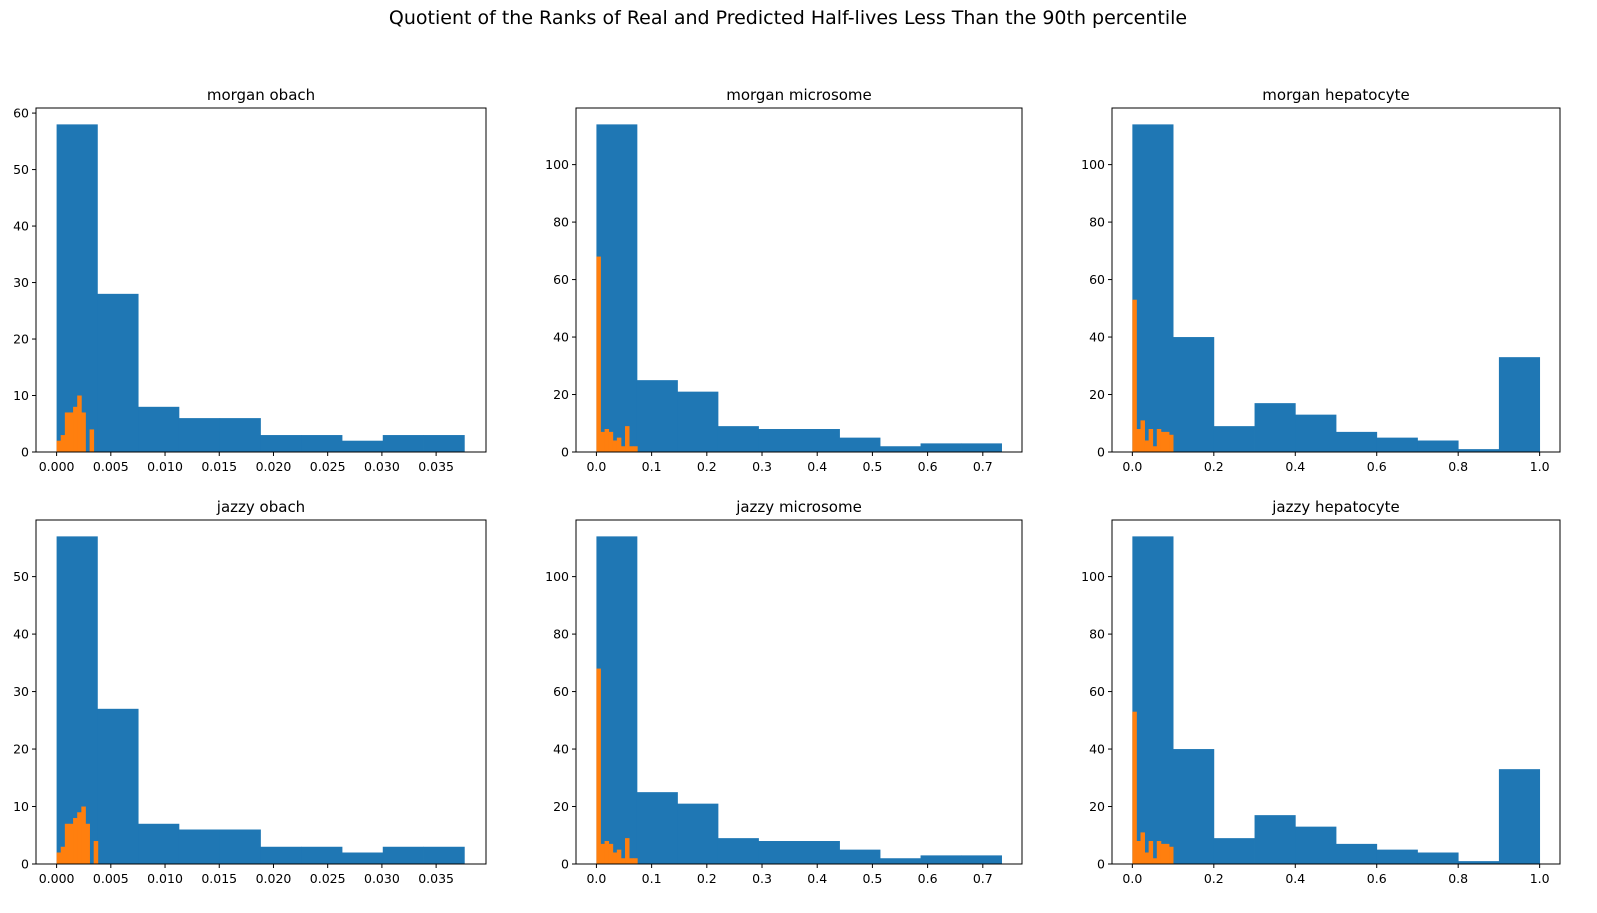 This screenshot has height=913, width=1597. Describe the element at coordinates (165, 878) in the screenshot. I see `x-tick-label: 0.010` at that location.